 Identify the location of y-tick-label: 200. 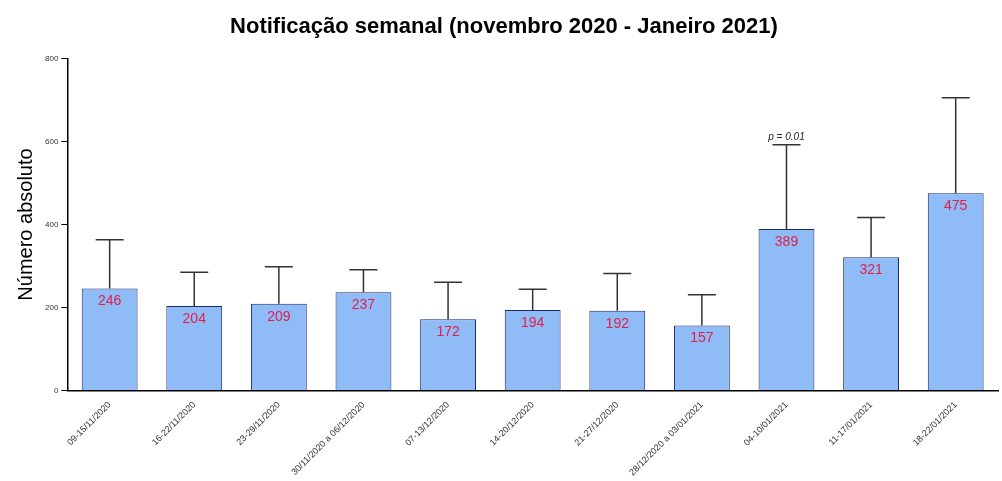
(51, 307).